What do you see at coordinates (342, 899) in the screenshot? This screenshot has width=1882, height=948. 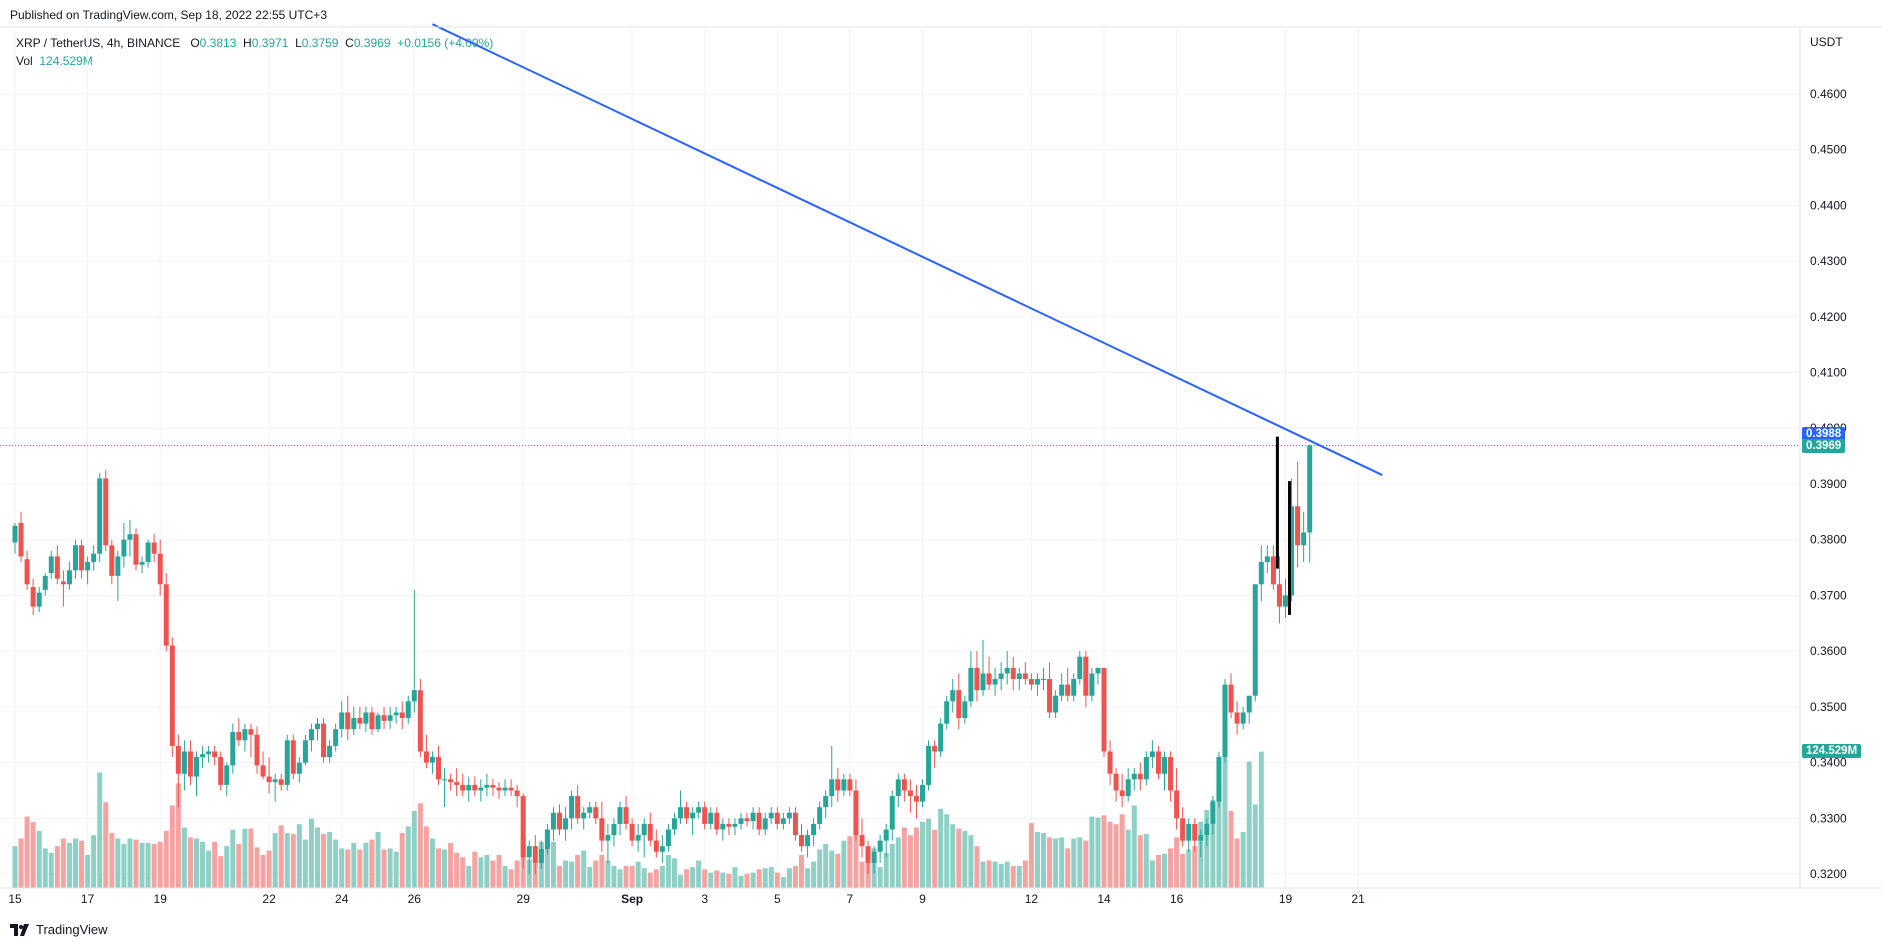 I see `time-tick-label: 24` at bounding box center [342, 899].